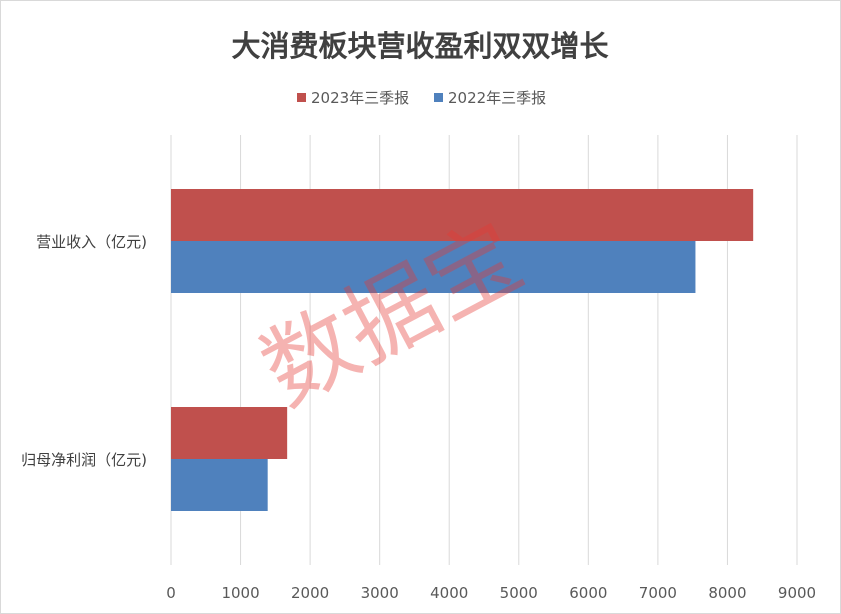 This screenshot has height=614, width=841. What do you see at coordinates (658, 593) in the screenshot?
I see `x-tick-label: 7000` at bounding box center [658, 593].